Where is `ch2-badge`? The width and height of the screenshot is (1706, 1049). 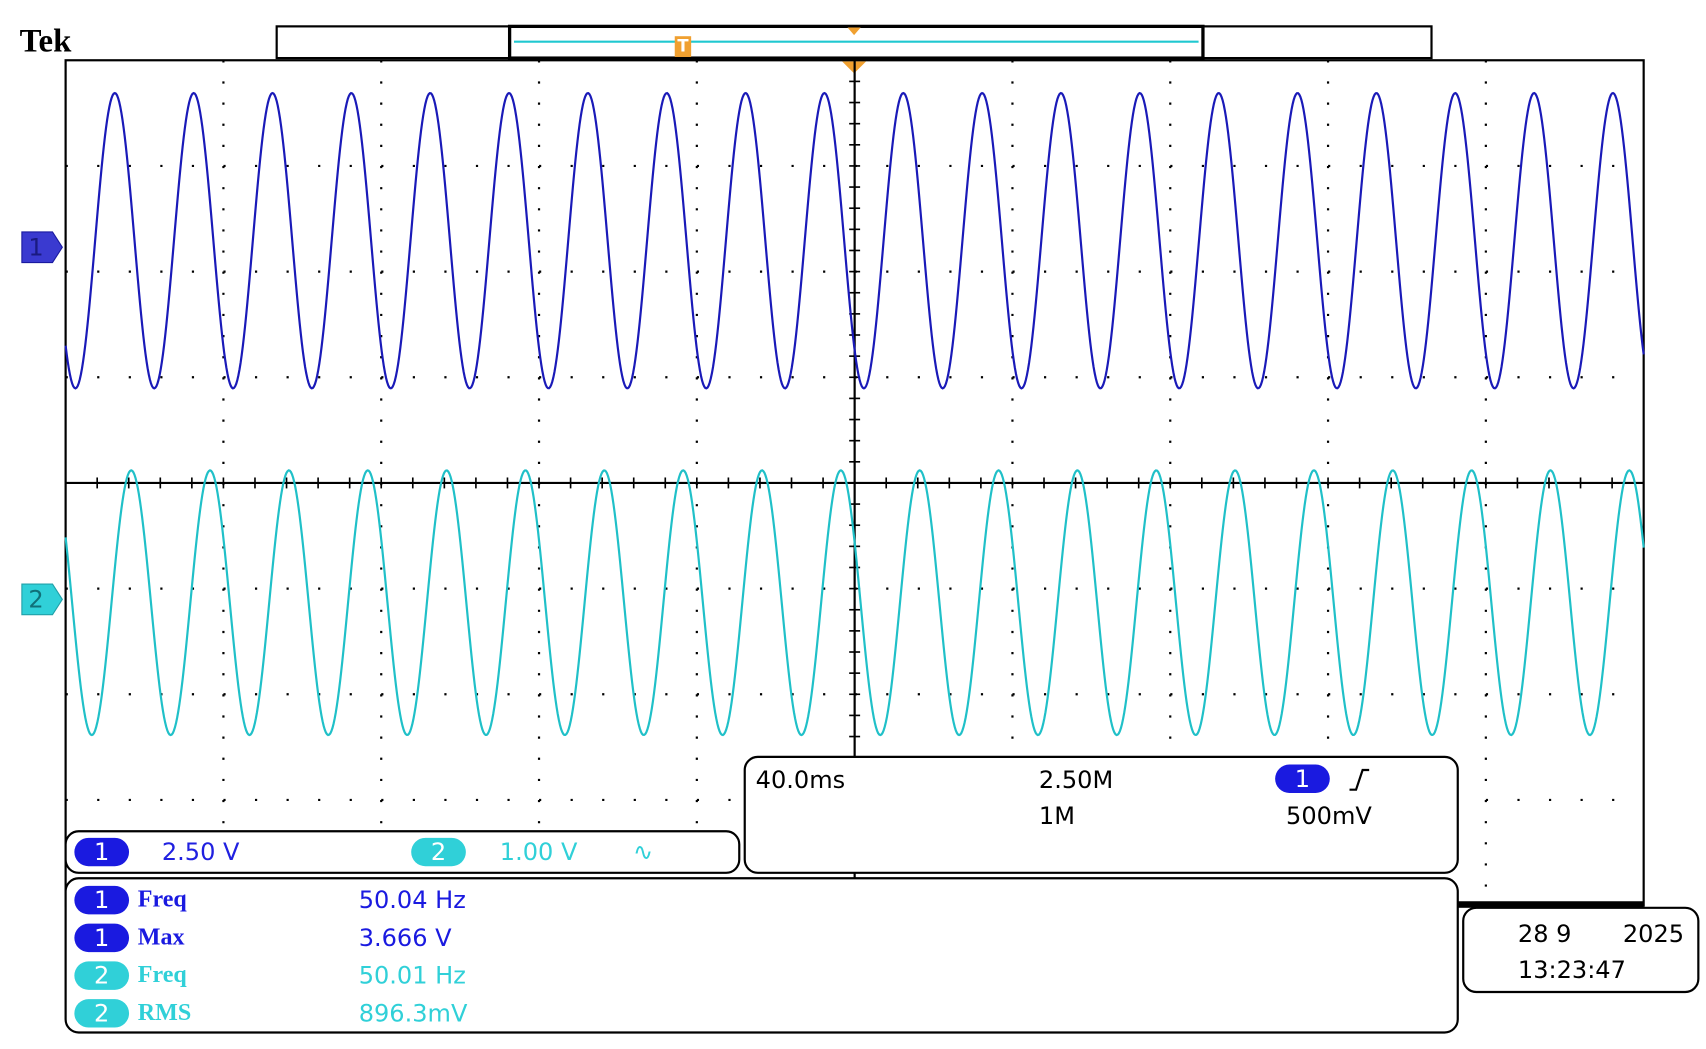 ch2-badge is located at coordinates (438, 852).